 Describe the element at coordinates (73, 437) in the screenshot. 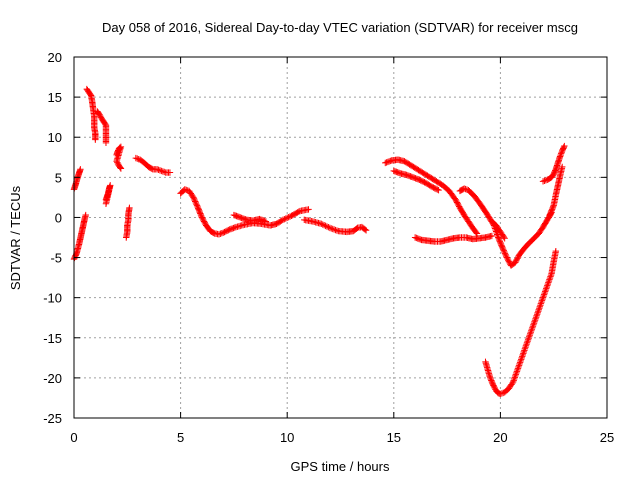

I see `x-tick-label: 0` at that location.